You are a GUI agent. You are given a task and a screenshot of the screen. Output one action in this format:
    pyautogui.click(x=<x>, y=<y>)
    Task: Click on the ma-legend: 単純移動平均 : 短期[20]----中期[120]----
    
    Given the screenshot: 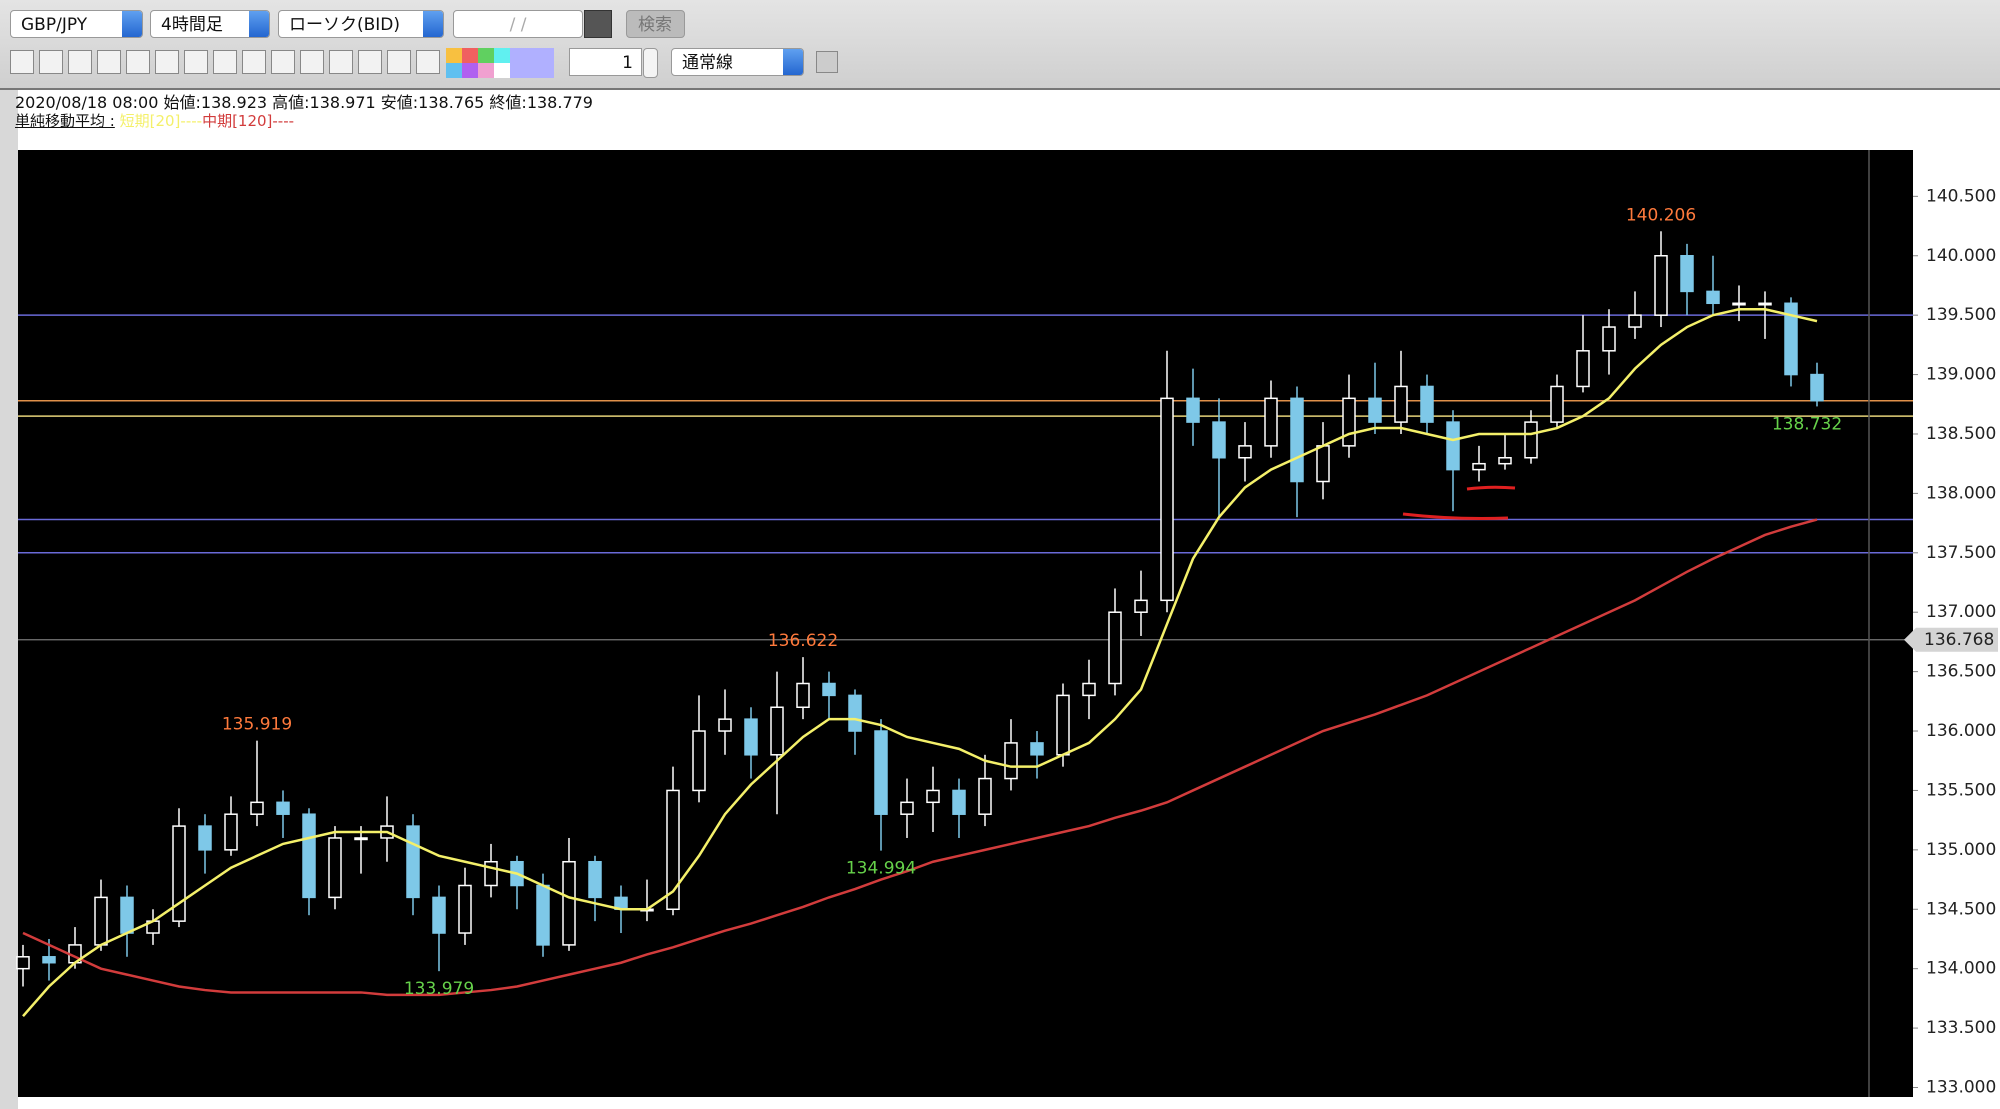 What is the action you would take?
    pyautogui.click(x=154, y=120)
    